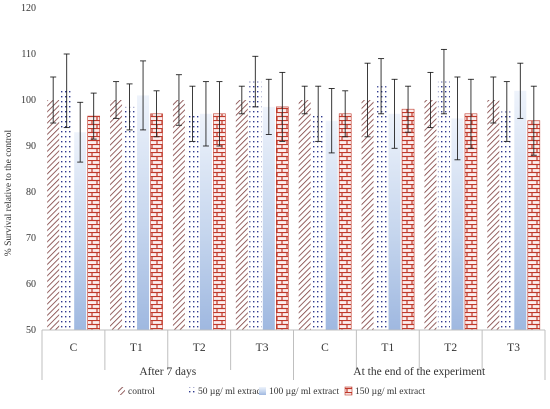 Image resolution: width=550 pixels, height=409 pixels. Describe the element at coordinates (141, 392) in the screenshot. I see `legend-label: control` at that location.